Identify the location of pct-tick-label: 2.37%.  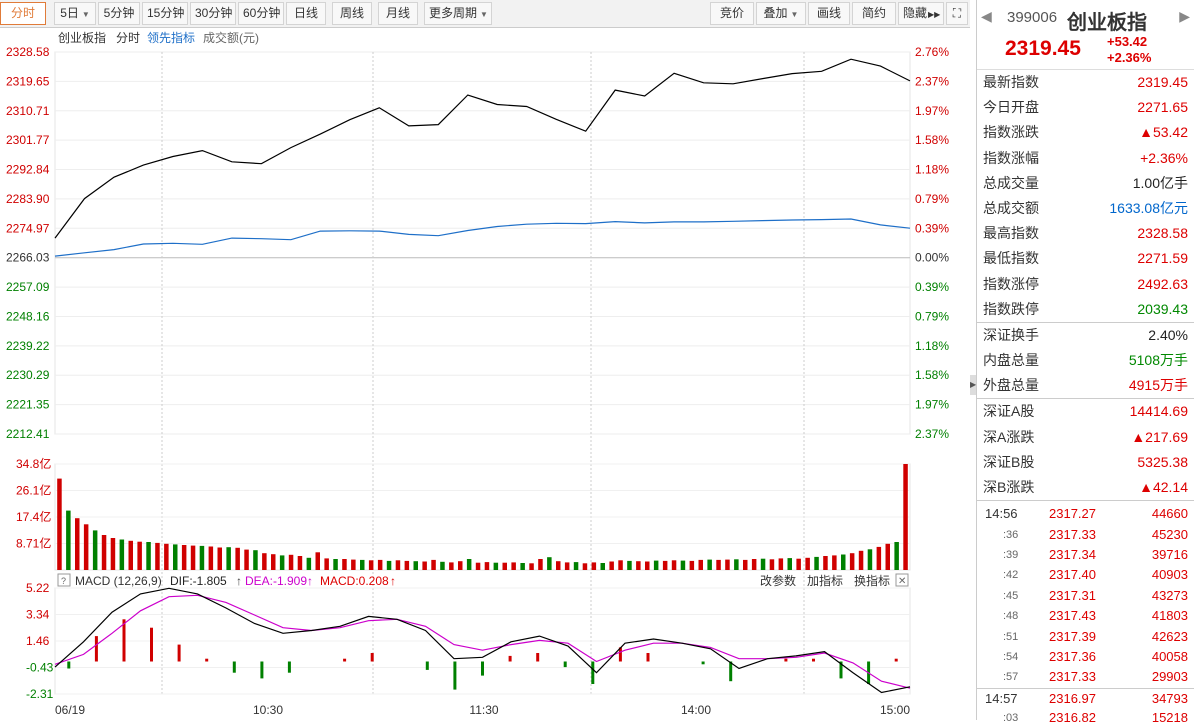
(932, 434).